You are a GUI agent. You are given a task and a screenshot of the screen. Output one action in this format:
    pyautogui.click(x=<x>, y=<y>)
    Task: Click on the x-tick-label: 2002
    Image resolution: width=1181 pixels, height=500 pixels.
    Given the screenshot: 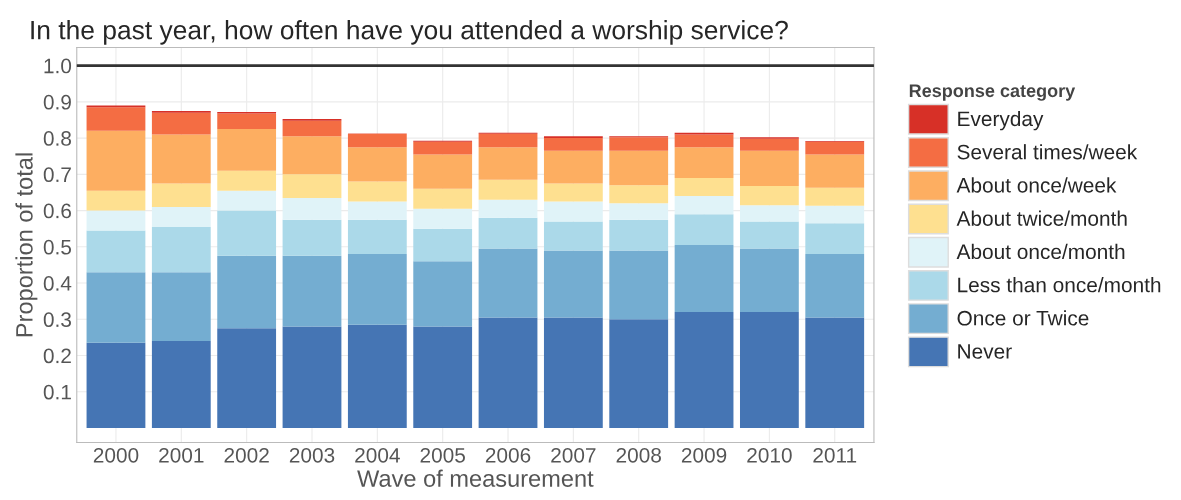 What is the action you would take?
    pyautogui.click(x=246, y=455)
    